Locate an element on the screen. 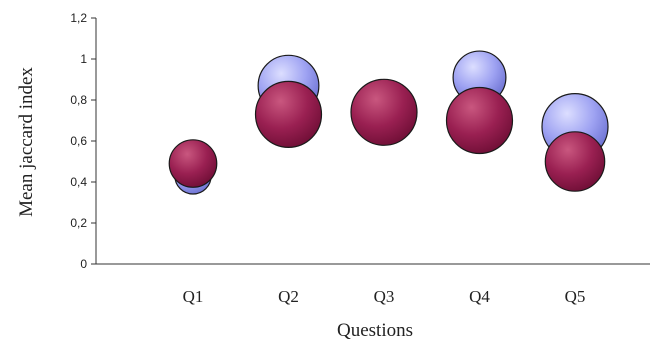 The width and height of the screenshot is (657, 345). y-tick-label: 1 is located at coordinates (83, 59).